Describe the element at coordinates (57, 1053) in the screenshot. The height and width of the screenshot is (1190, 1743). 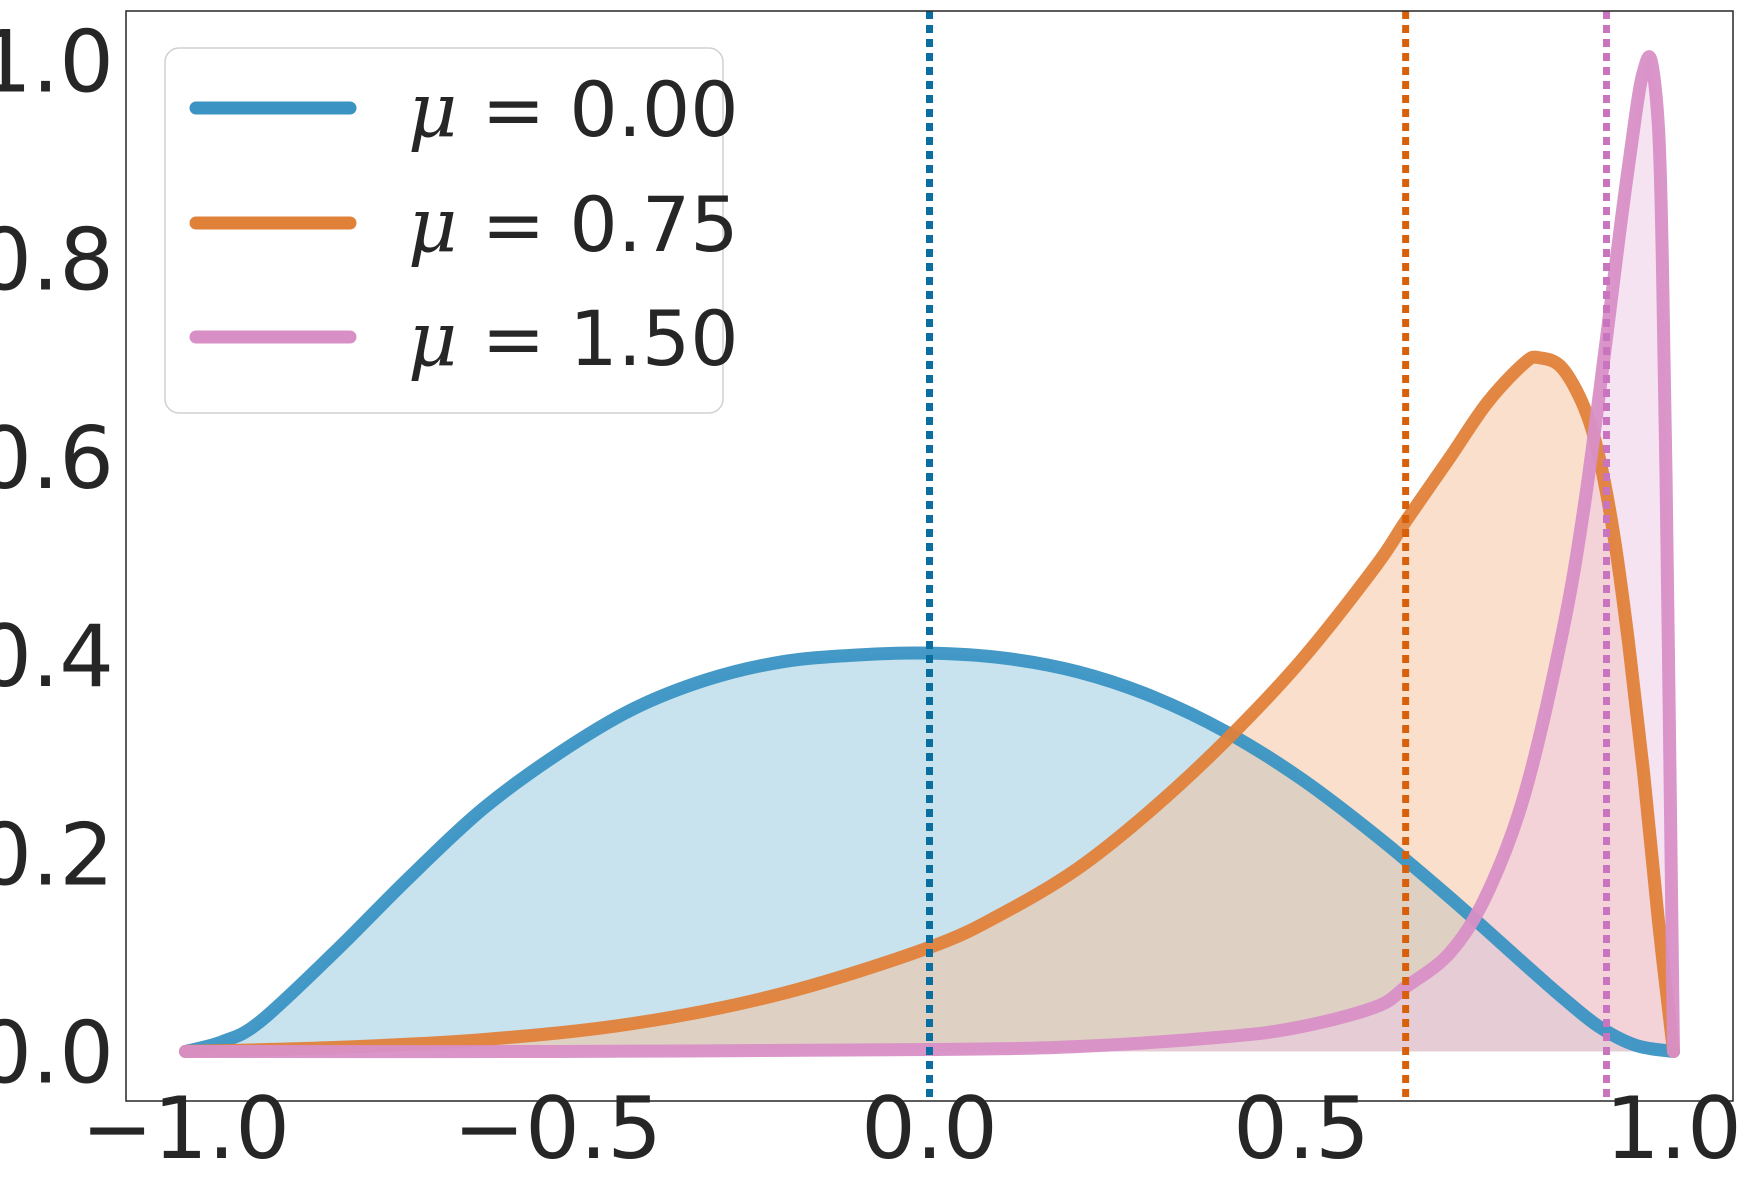
I see `y-tick-label: 0.0` at that location.